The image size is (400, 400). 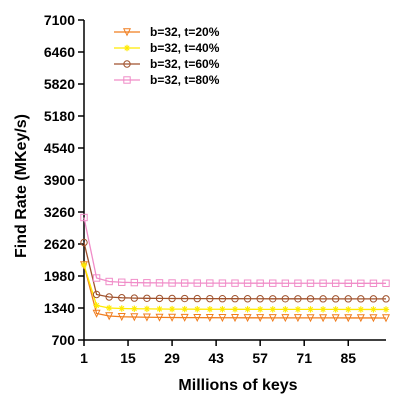 What do you see at coordinates (59, 276) in the screenshot?
I see `y-tick-label: 1980` at bounding box center [59, 276].